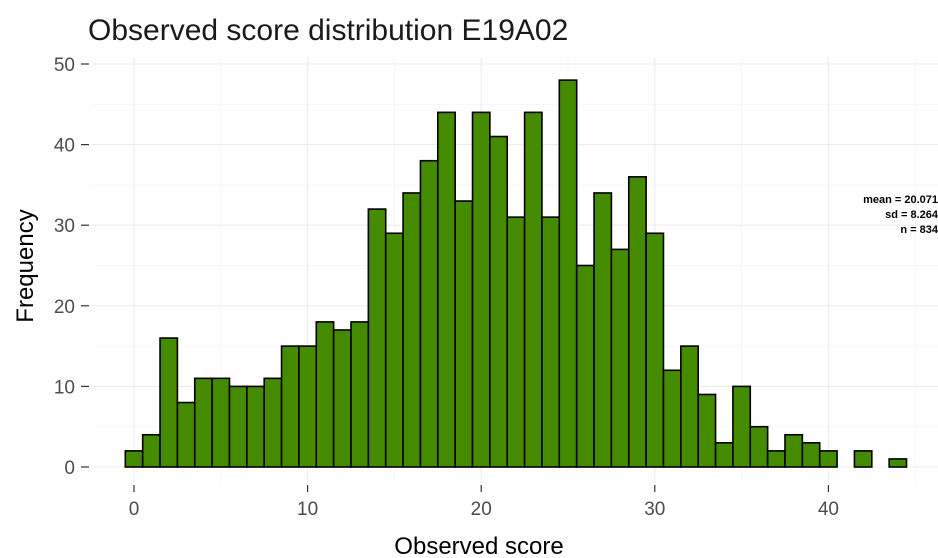  I want to click on stats-mean: mean = 20.071, so click(900, 200).